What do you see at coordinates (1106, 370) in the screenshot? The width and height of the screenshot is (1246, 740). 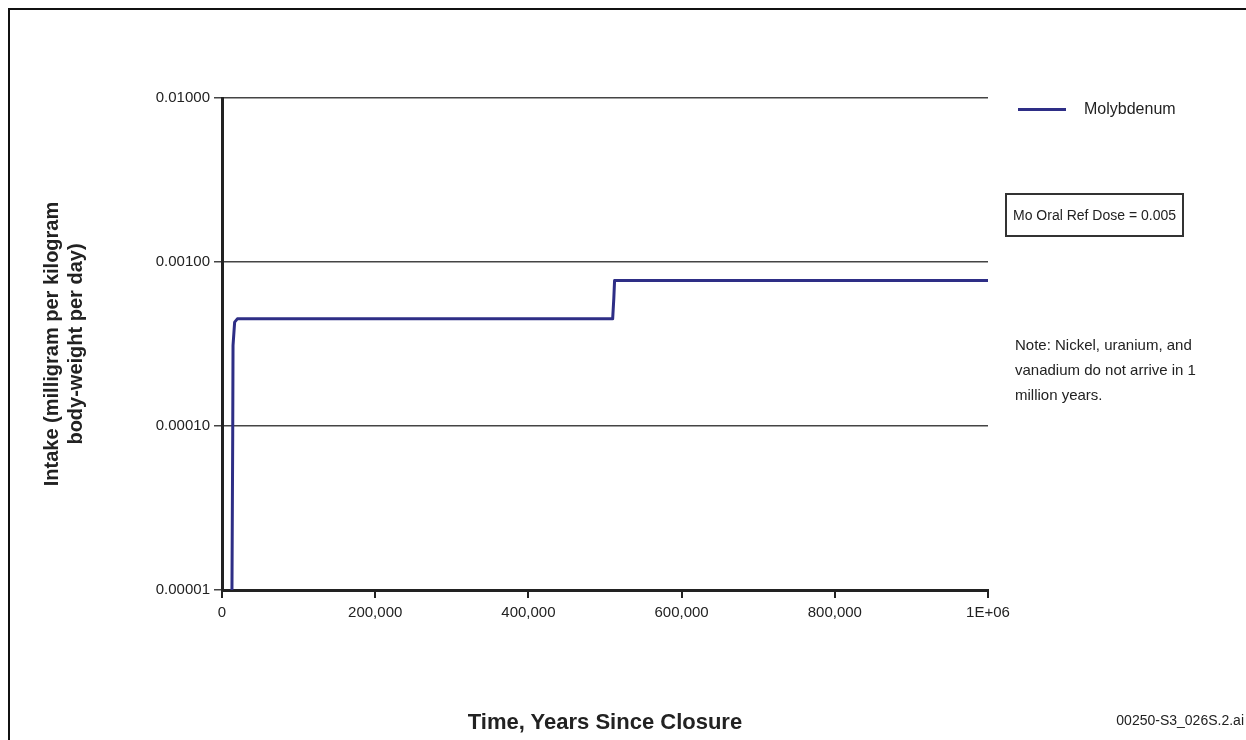 I see `text: Note: Nickel, uranium, and vanadium do not arrive in 1 million years.` at bounding box center [1106, 370].